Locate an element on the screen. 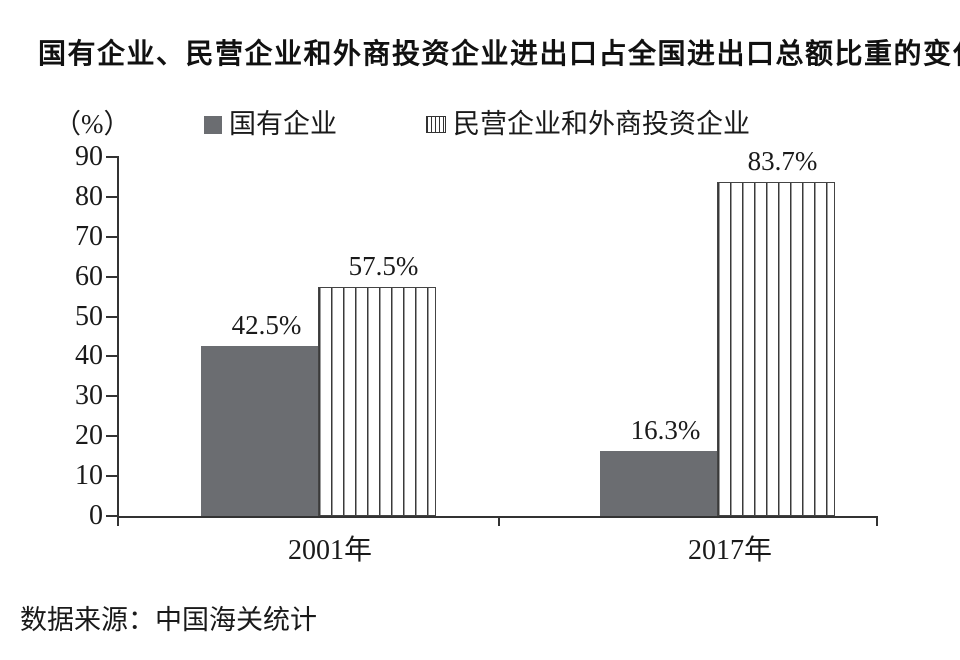 The height and width of the screenshot is (660, 960). y-axis-tick-label: 30 is located at coordinates (89, 396).